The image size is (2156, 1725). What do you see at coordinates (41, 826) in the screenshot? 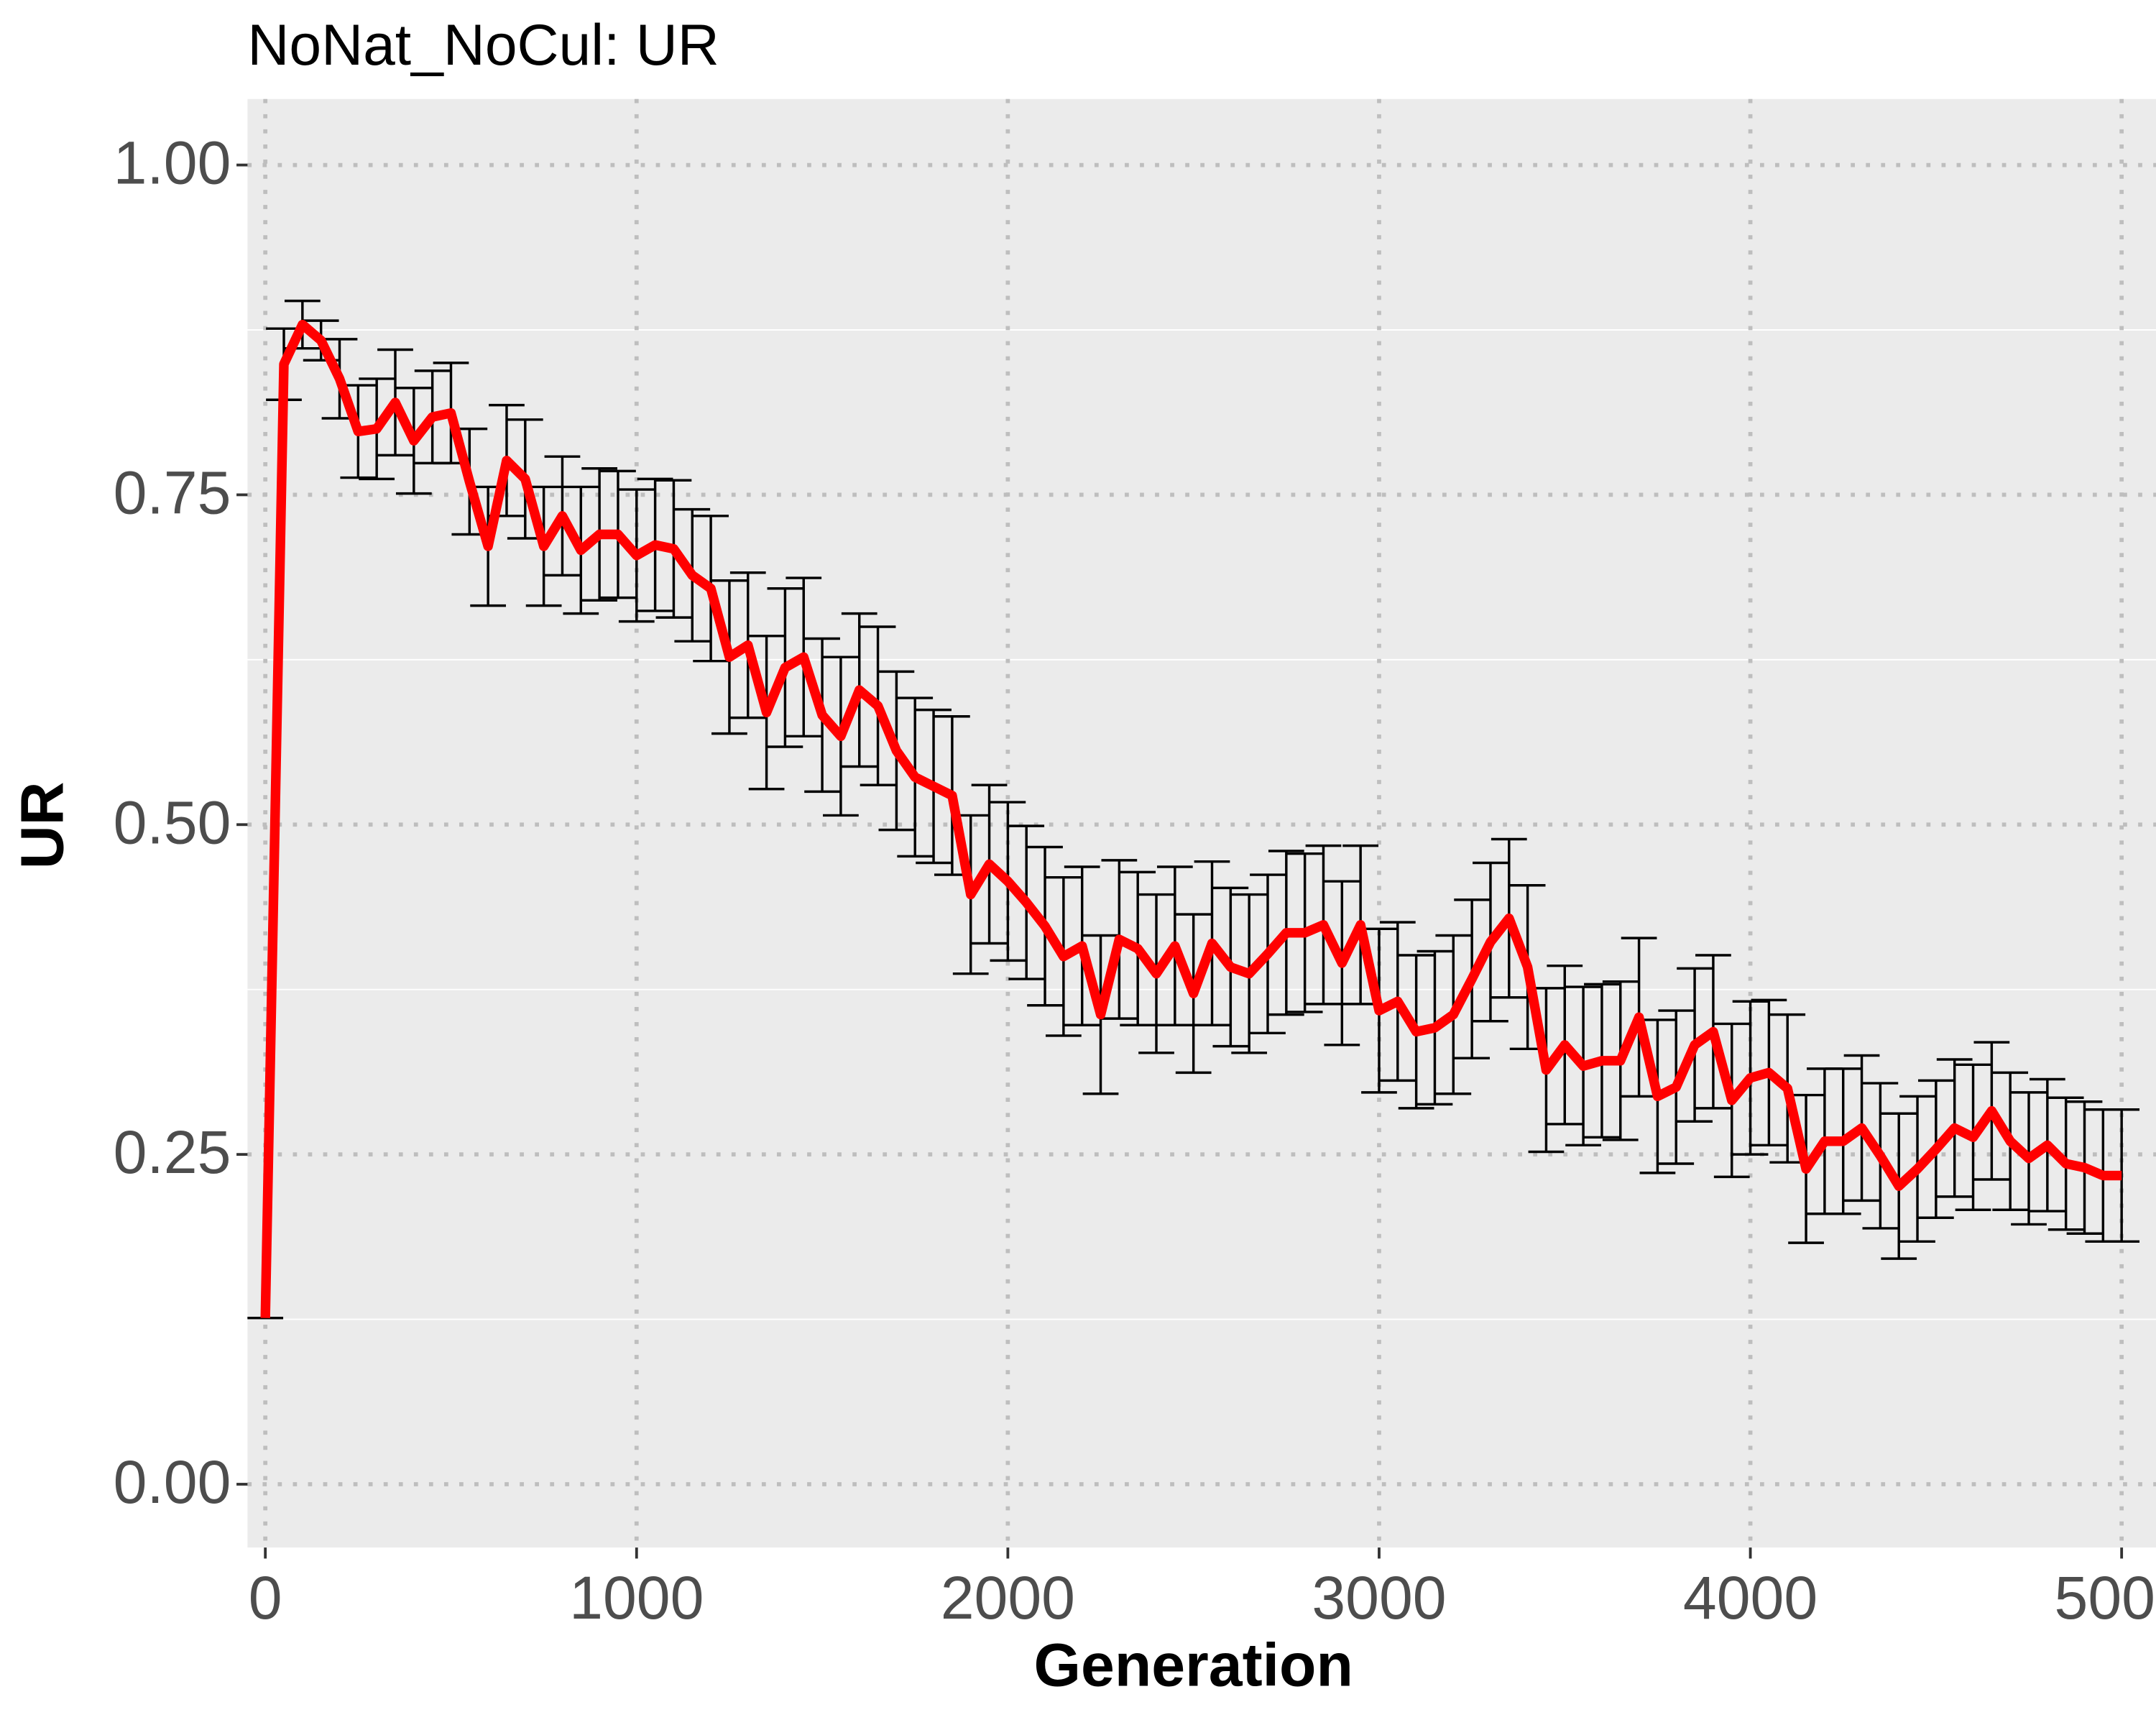
I see `y-axis-title: UR` at bounding box center [41, 826].